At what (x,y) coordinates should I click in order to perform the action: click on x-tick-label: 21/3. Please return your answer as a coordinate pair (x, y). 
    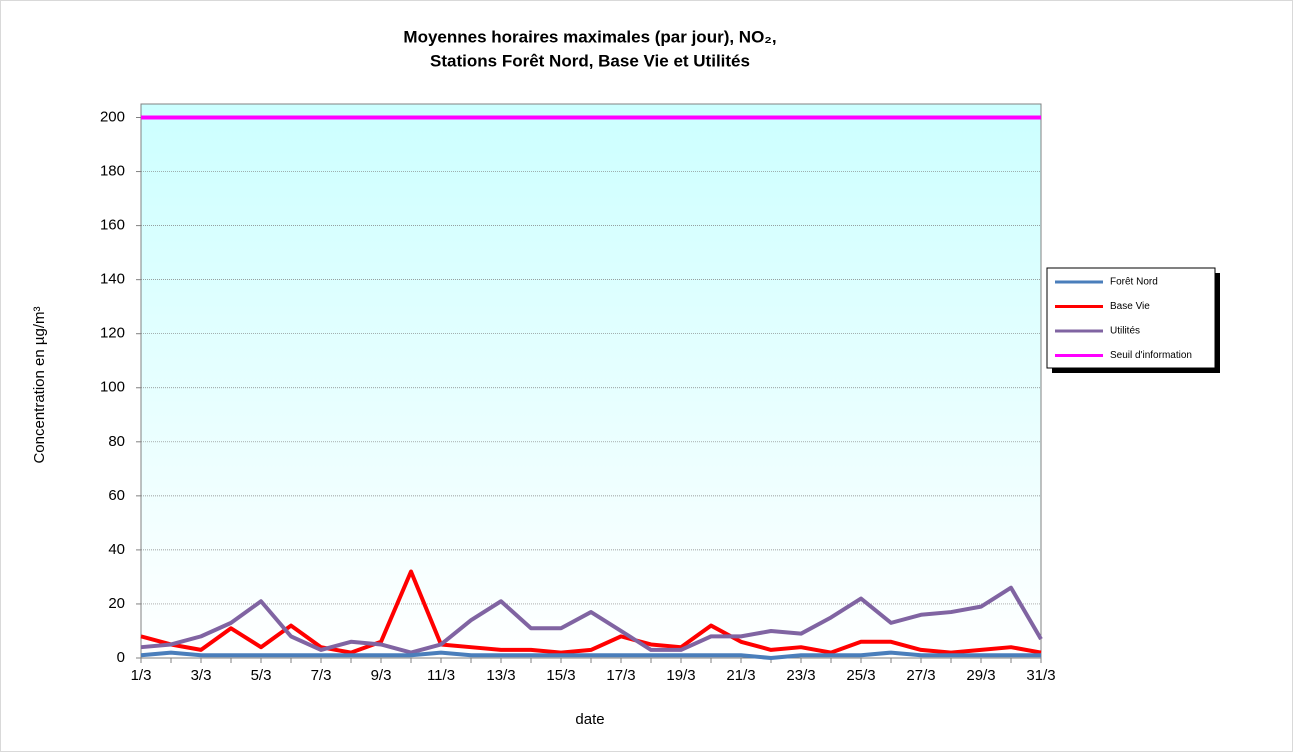
    Looking at the image, I should click on (740, 675).